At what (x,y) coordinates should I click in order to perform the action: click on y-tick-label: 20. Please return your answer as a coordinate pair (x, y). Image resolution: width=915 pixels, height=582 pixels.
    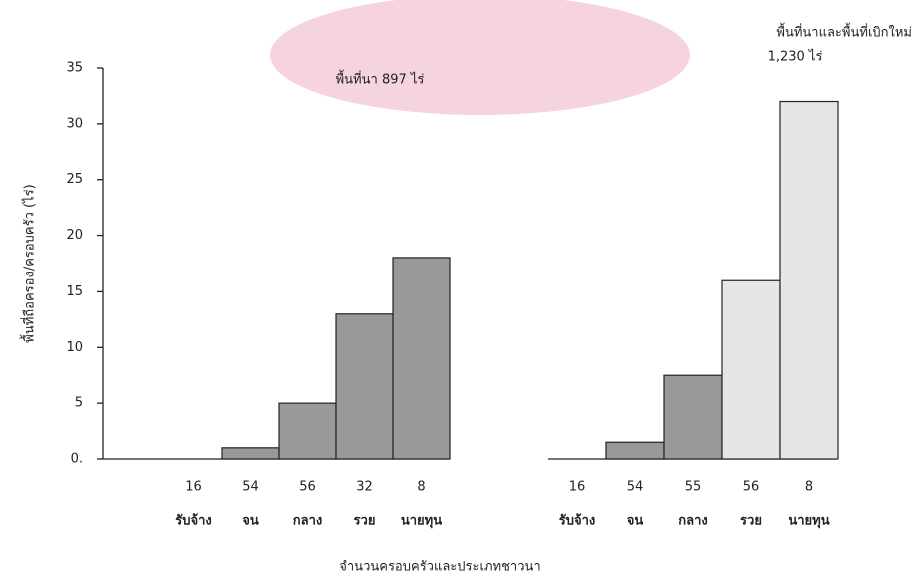
    Looking at the image, I should click on (74, 235).